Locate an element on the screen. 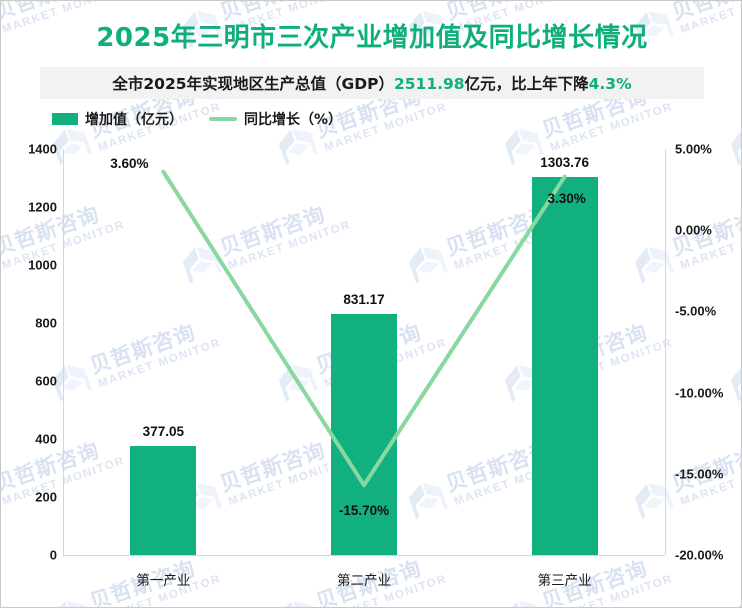  subtitle-text: 全市2025年实现地区生产总值（GDP）2511.98亿元，比上年下降4.3% is located at coordinates (371, 83).